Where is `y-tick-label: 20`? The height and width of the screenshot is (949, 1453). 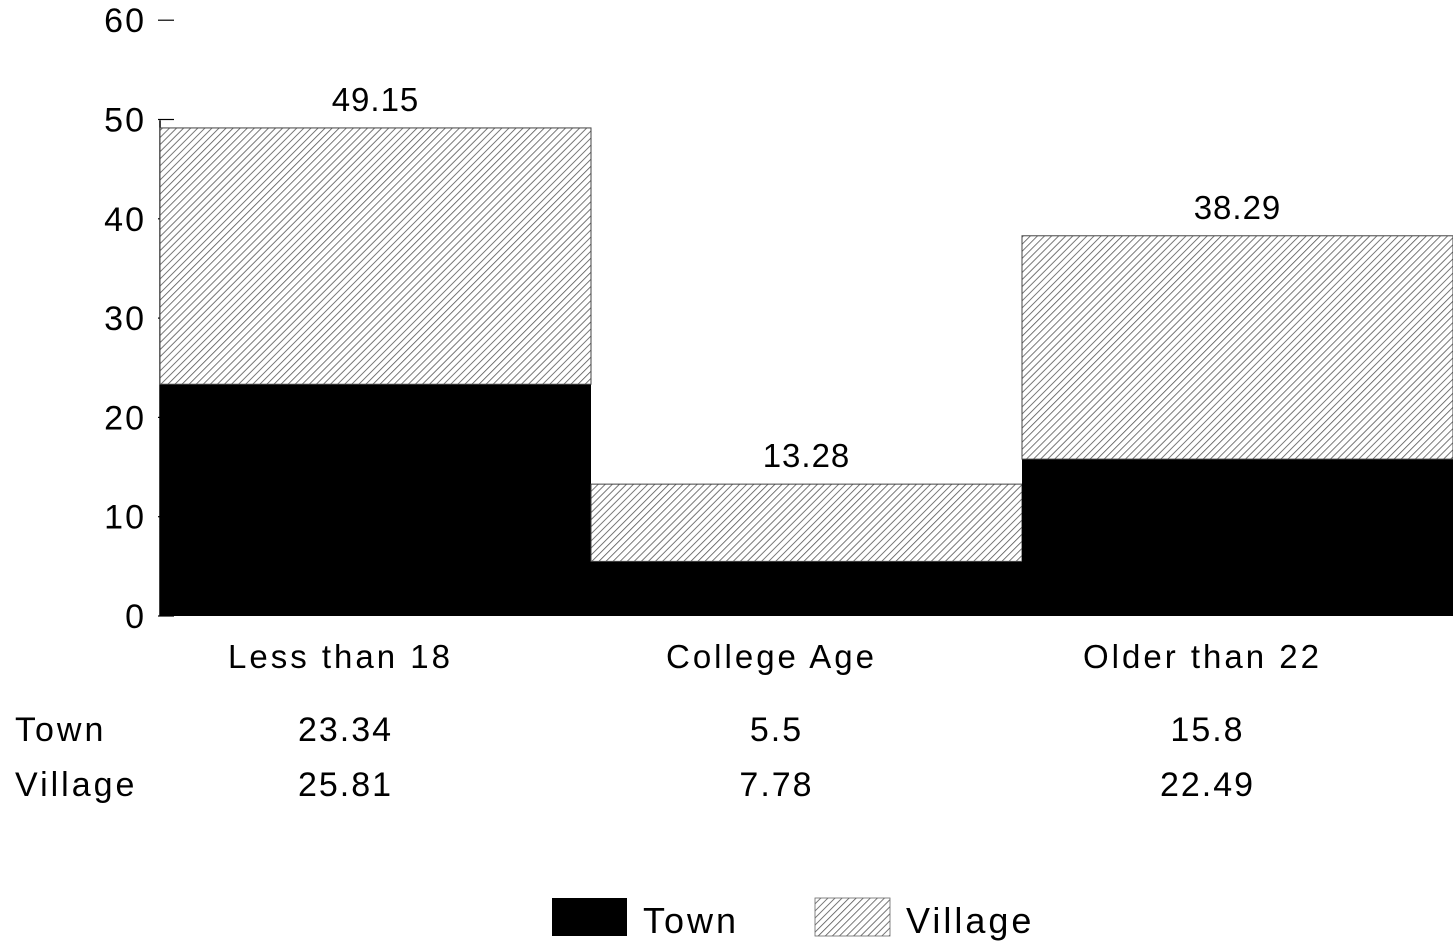
y-tick-label: 20 is located at coordinates (125, 418).